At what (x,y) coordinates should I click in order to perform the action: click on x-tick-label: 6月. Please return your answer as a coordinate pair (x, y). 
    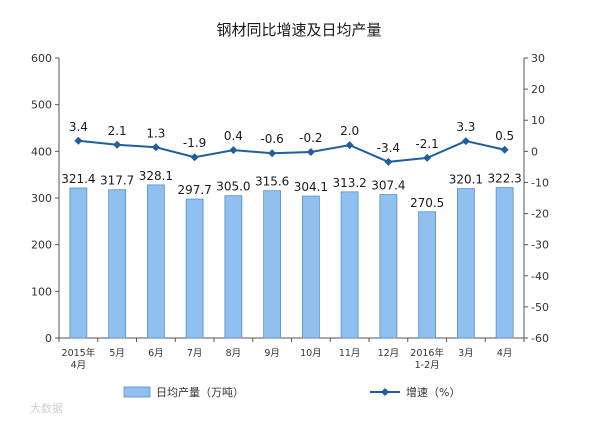
    Looking at the image, I should click on (156, 353).